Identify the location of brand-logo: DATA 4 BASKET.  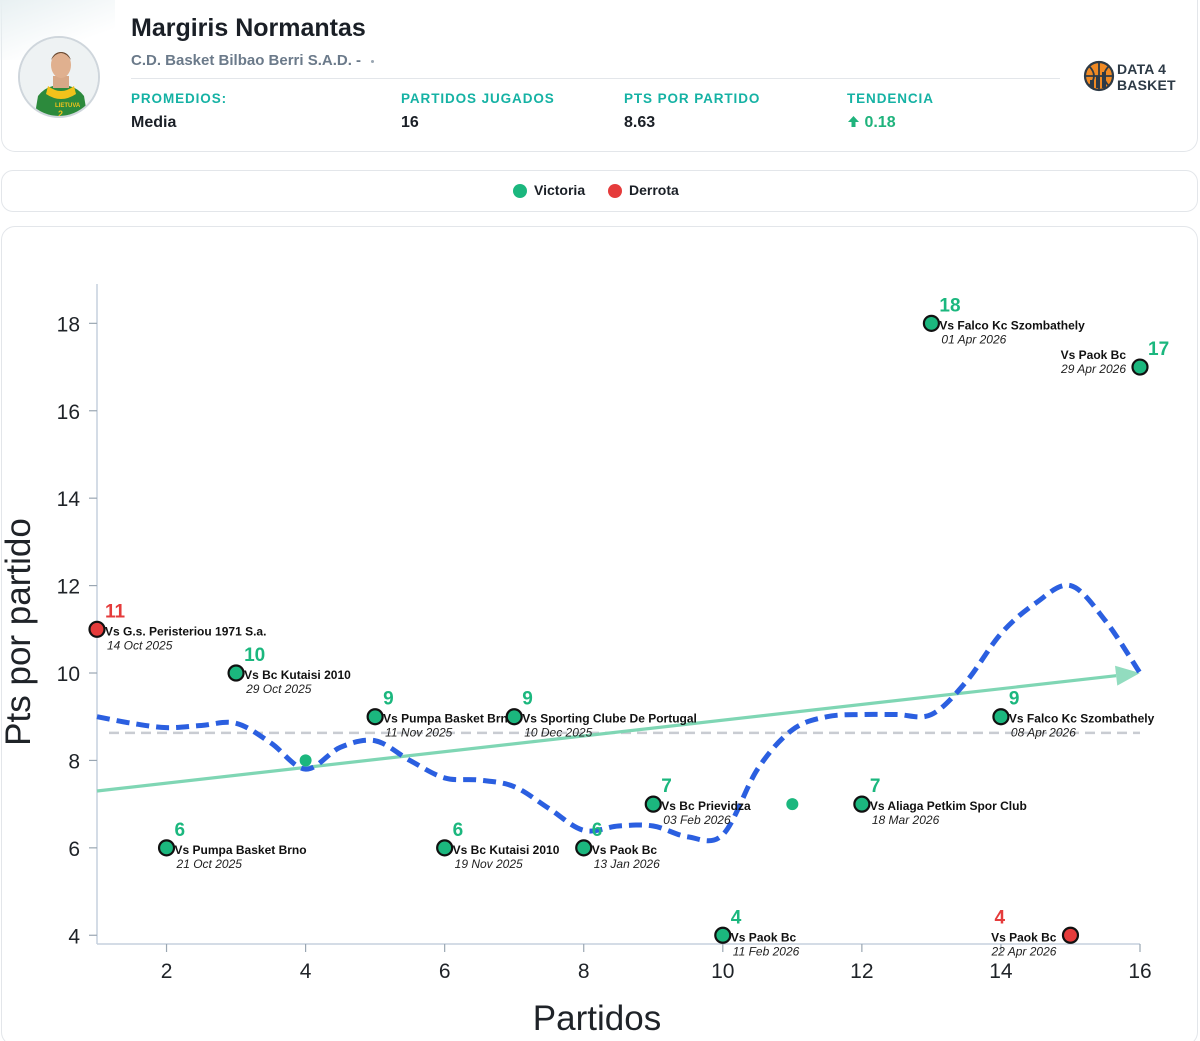
(1133, 77).